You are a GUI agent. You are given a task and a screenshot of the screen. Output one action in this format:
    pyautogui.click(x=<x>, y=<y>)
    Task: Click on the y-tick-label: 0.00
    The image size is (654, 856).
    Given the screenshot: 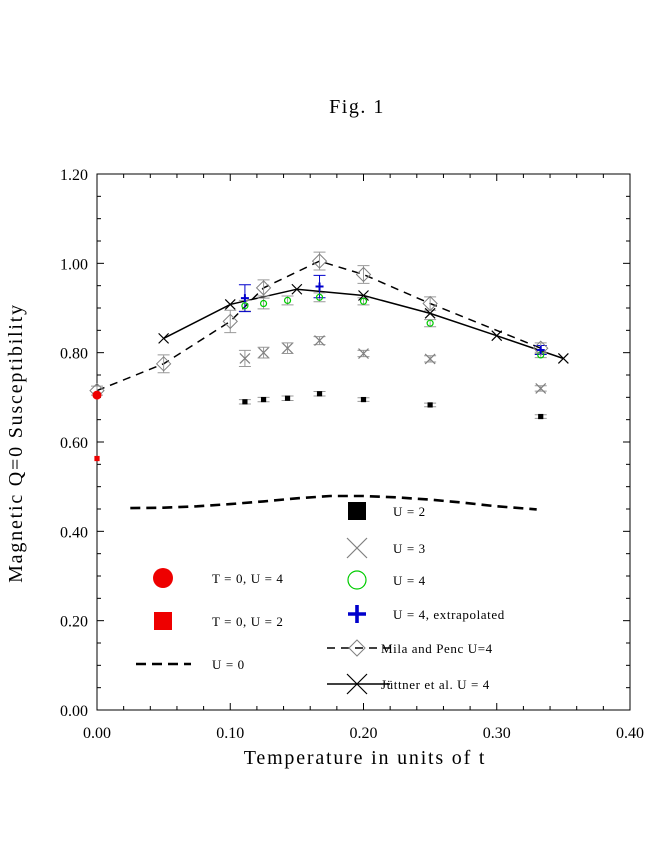 What is the action you would take?
    pyautogui.click(x=74, y=711)
    